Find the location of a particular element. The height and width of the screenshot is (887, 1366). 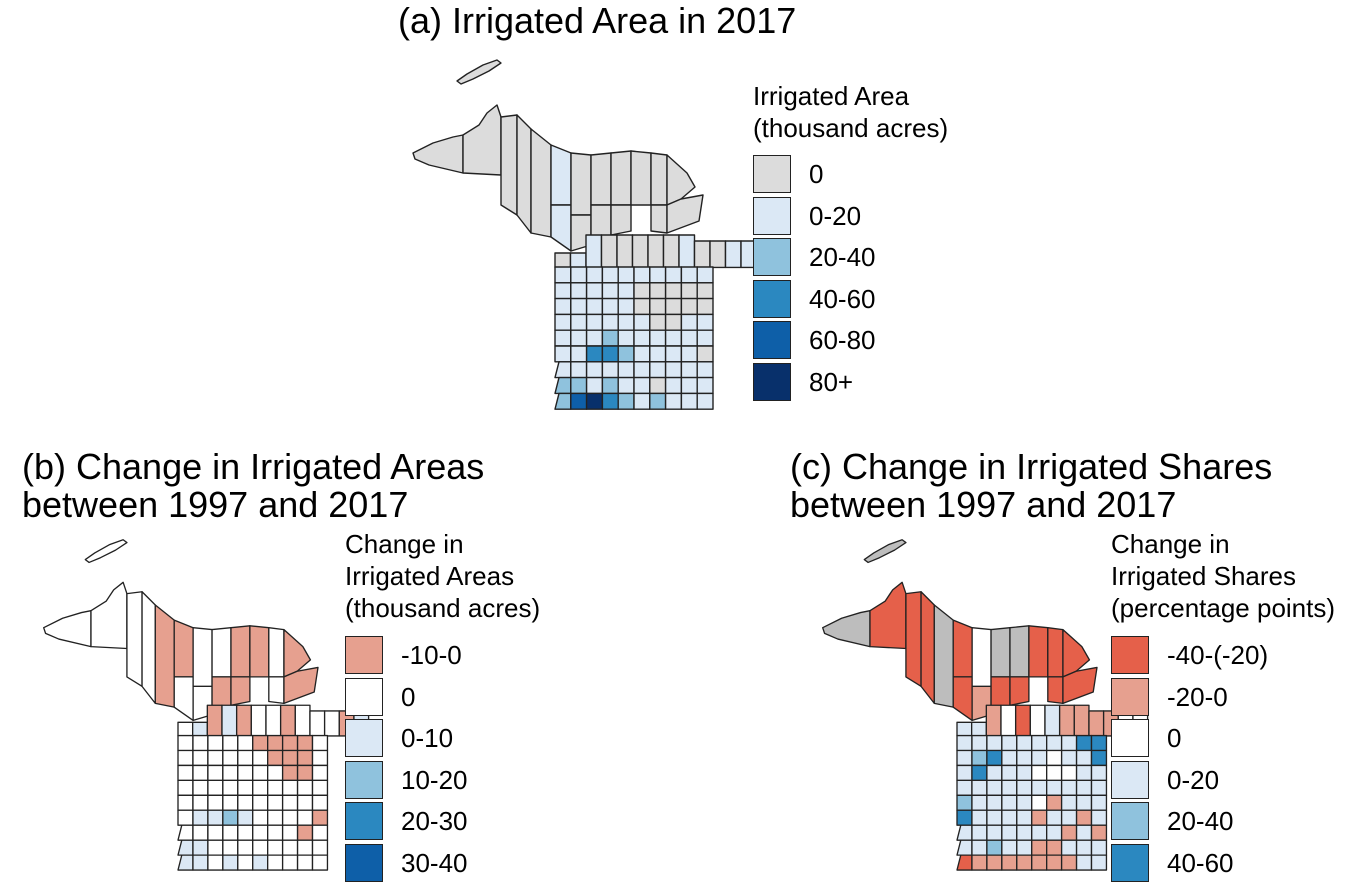

legend-item: 0-20 is located at coordinates (1211, 781).